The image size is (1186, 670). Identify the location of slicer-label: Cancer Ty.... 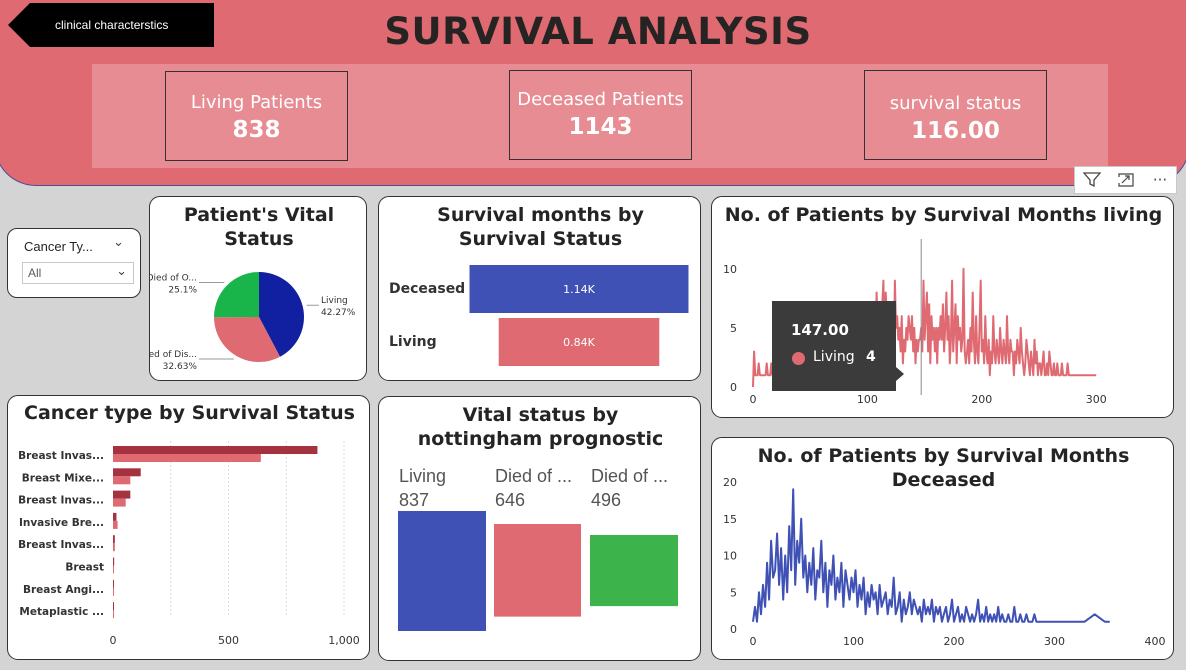
(58, 246).